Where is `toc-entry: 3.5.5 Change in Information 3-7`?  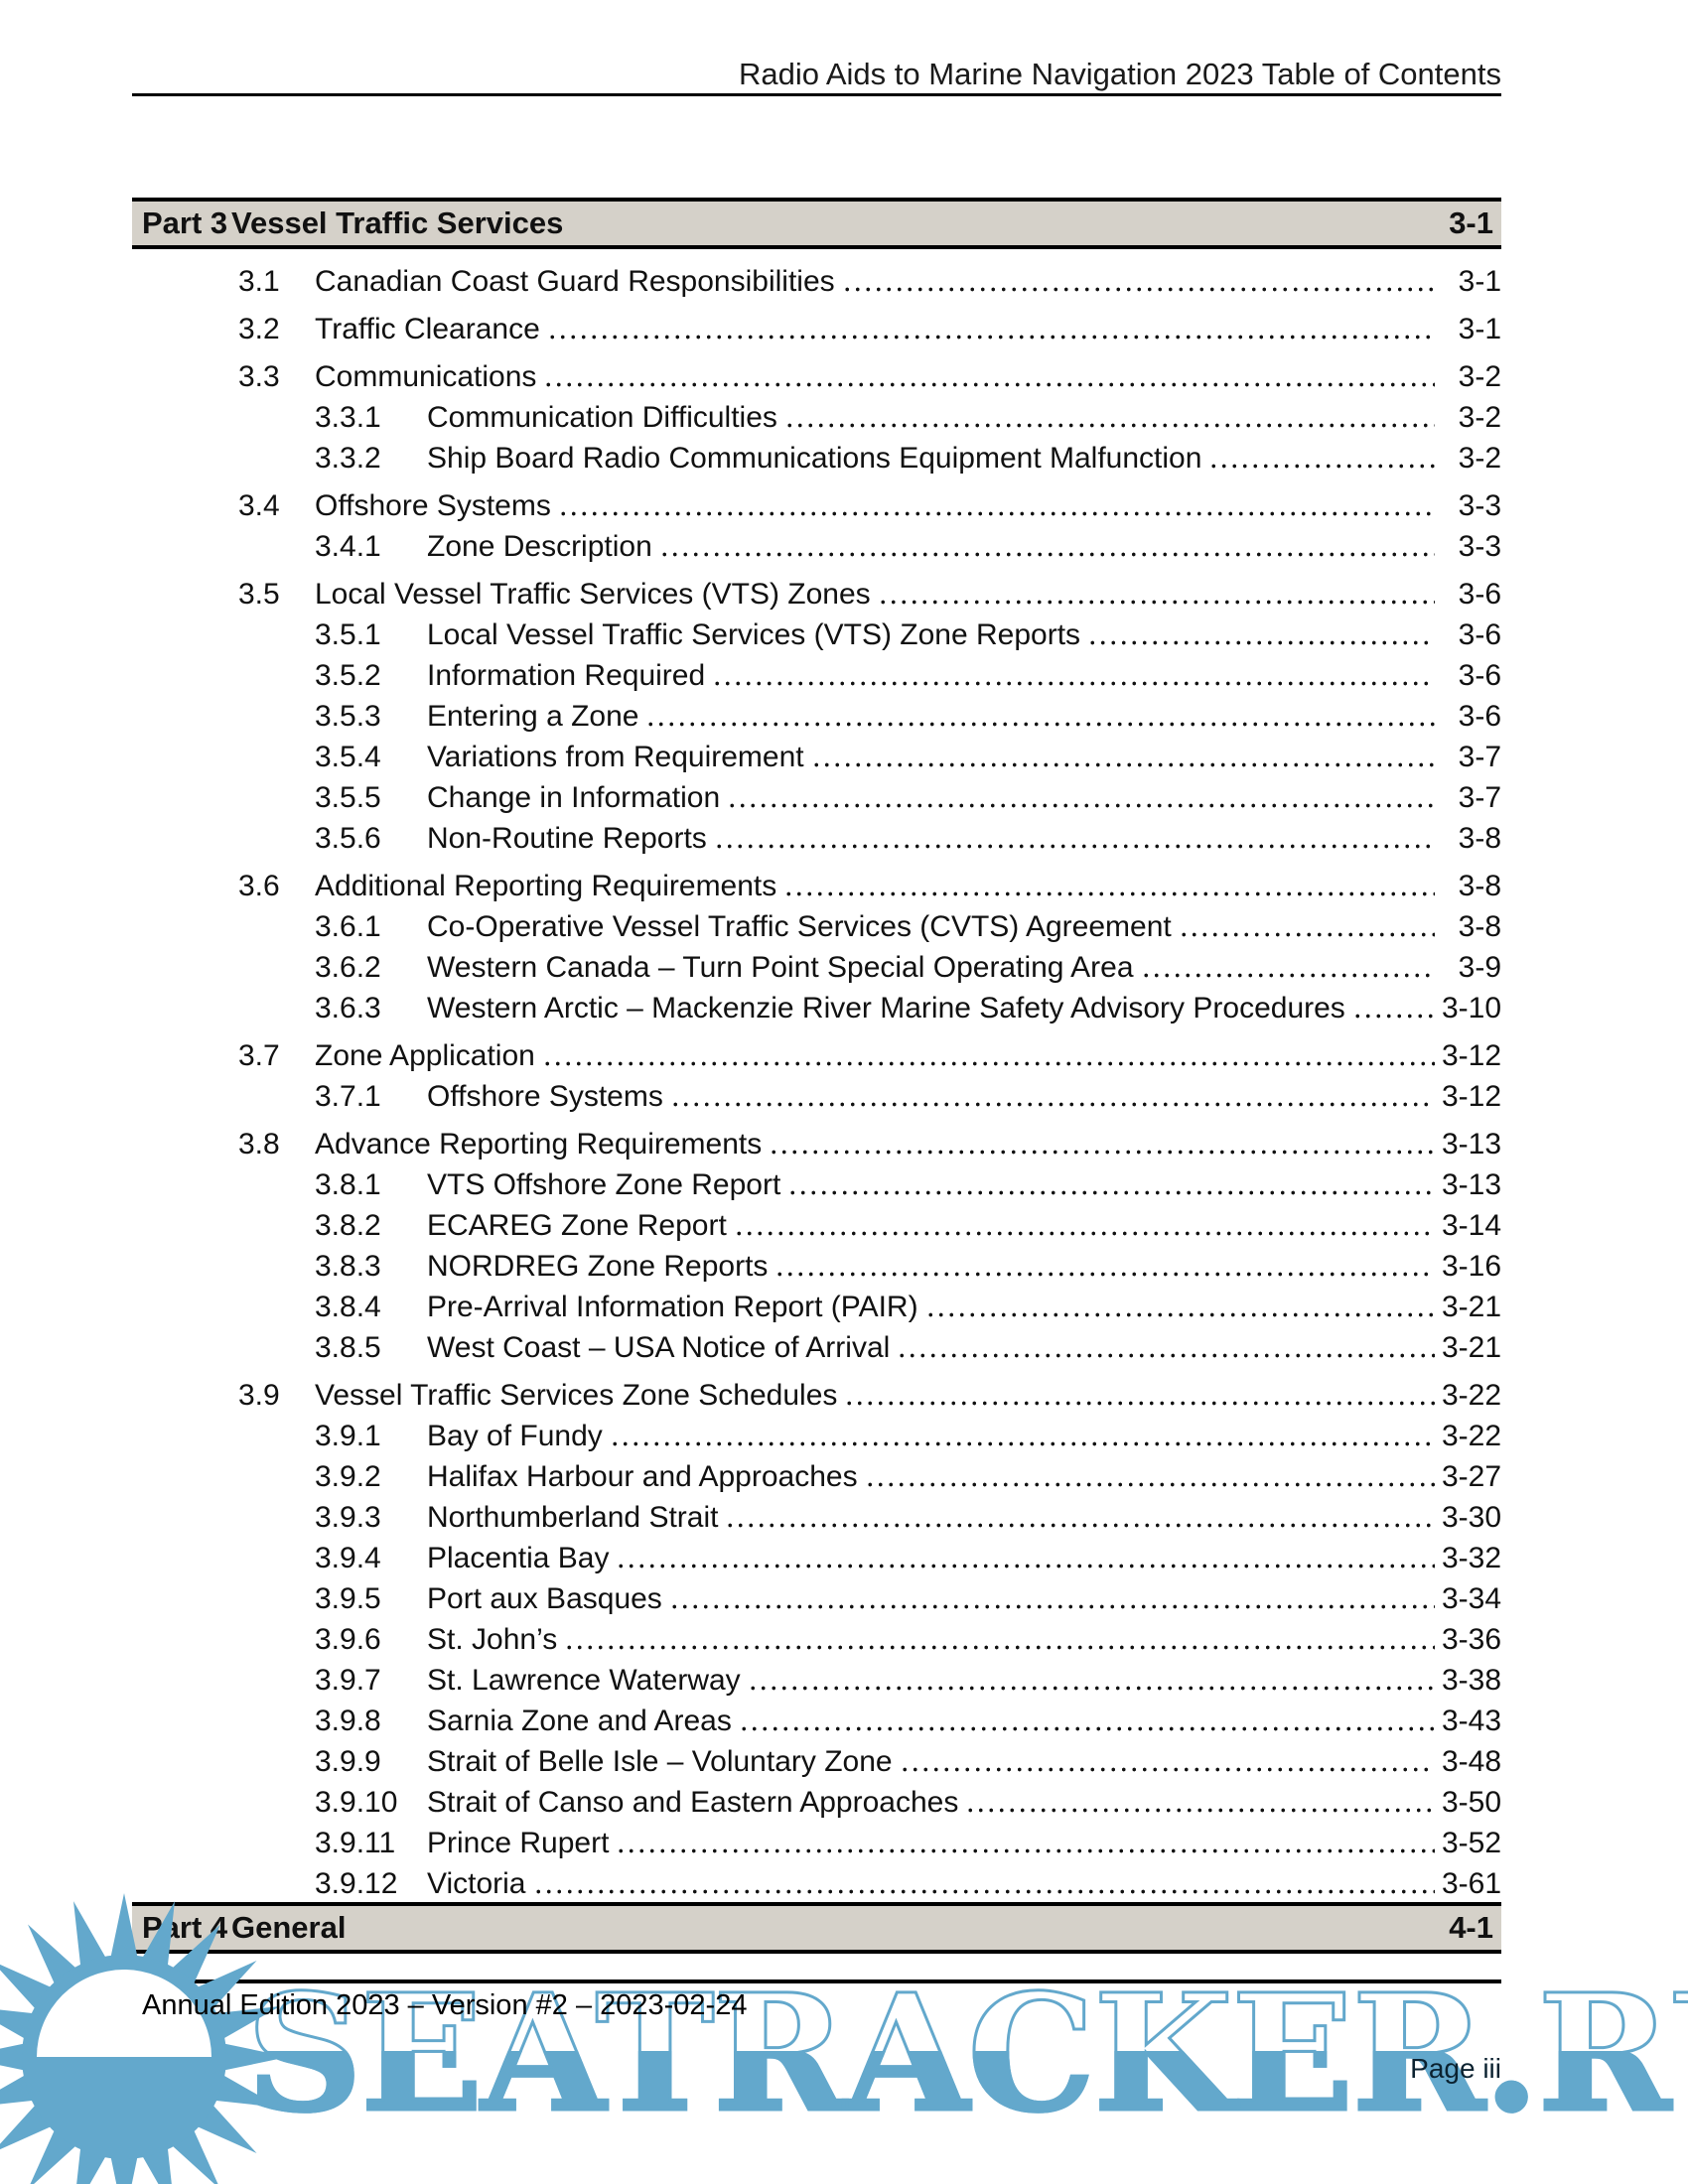
toc-entry: 3.5.5 Change in Information 3-7 is located at coordinates (816, 797).